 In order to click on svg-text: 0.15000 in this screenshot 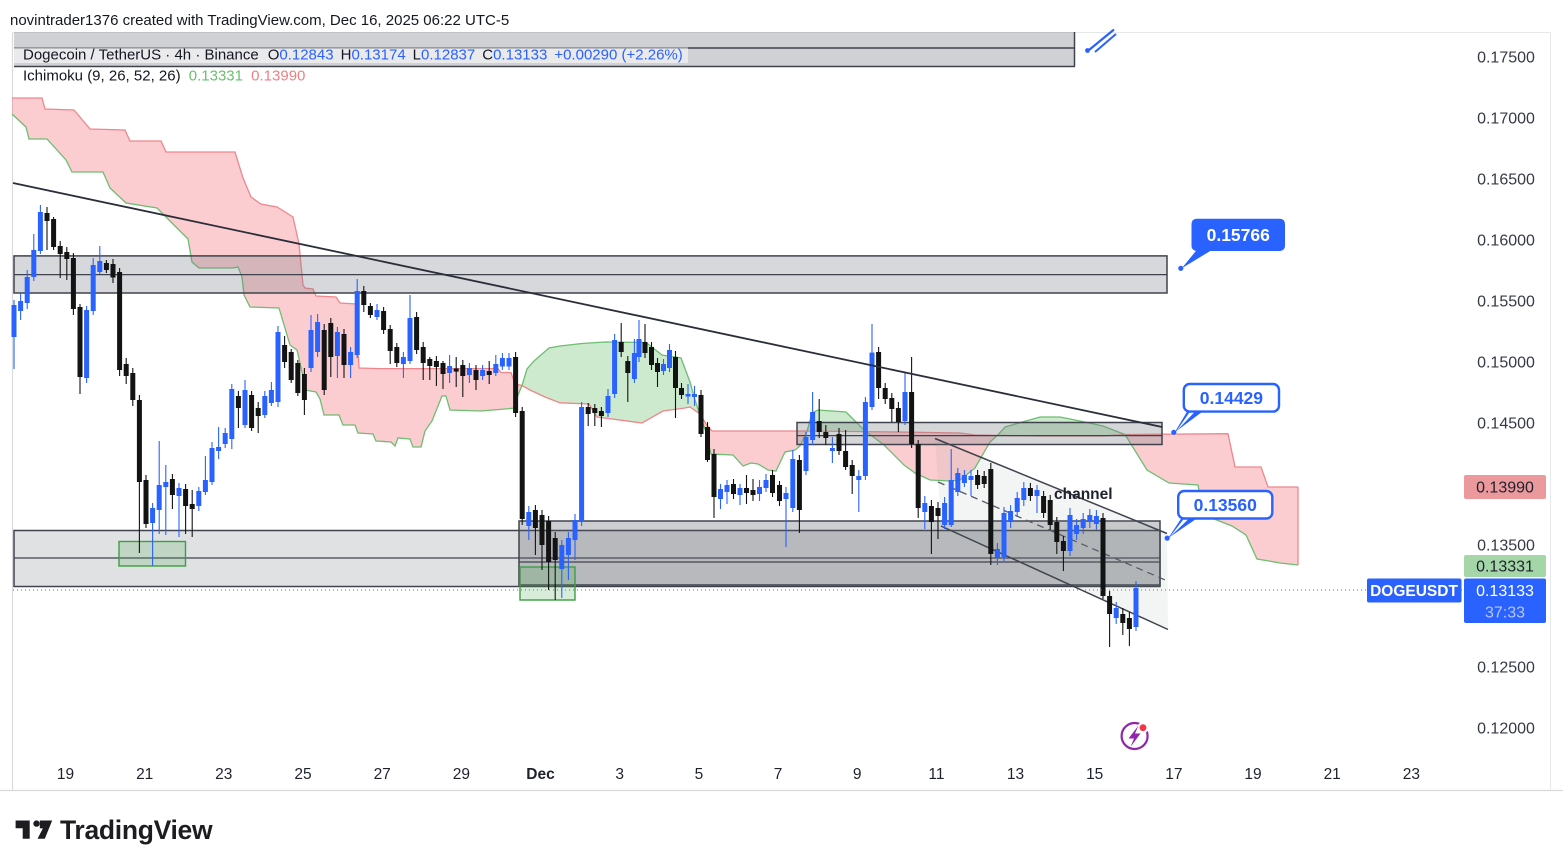, I will do `click(1506, 363)`.